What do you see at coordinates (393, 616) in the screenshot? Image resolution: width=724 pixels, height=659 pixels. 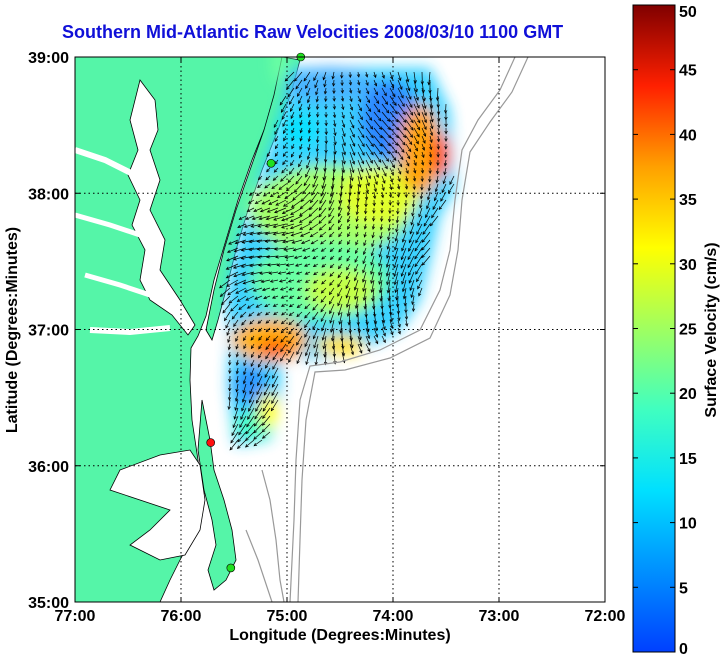 I see `x-tick-label: 74:00` at bounding box center [393, 616].